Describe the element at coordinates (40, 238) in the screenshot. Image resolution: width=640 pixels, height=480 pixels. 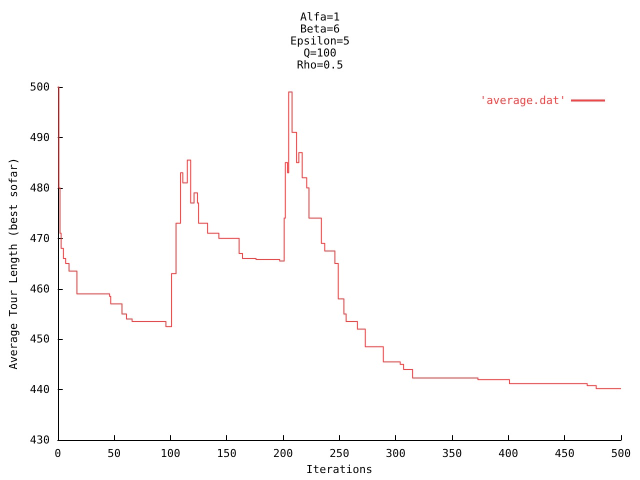
I see `y-tick-label: 470` at that location.